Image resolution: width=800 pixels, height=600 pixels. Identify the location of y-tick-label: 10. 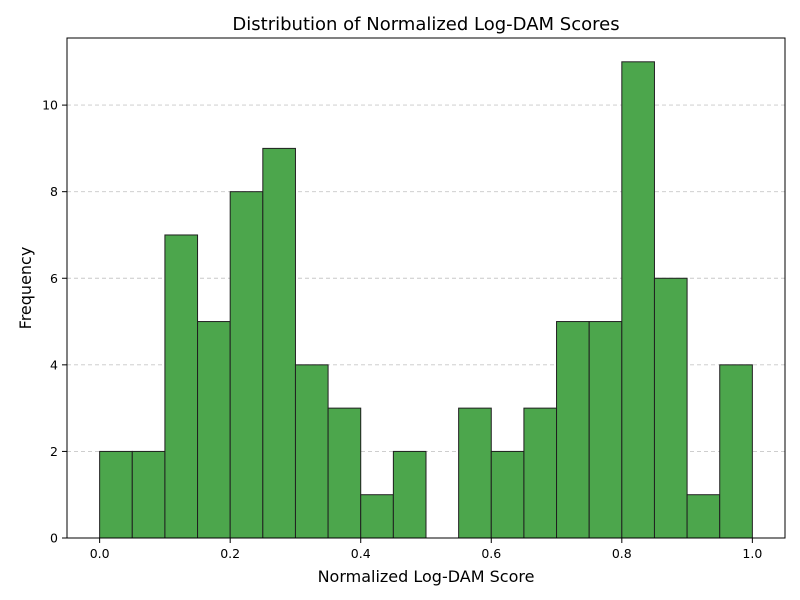
(50, 105).